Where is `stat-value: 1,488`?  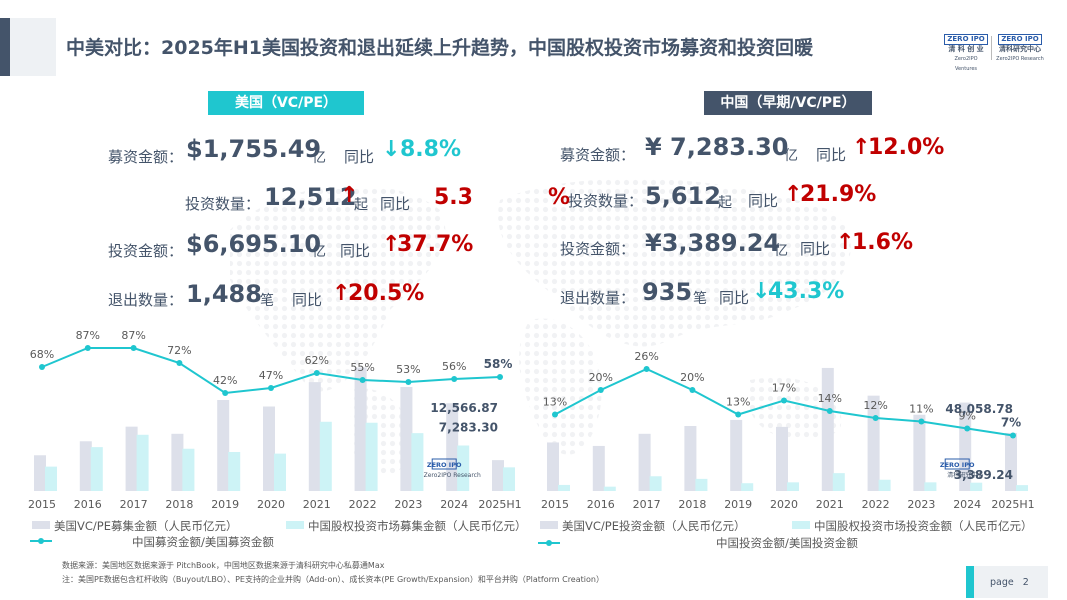 stat-value: 1,488 is located at coordinates (224, 294).